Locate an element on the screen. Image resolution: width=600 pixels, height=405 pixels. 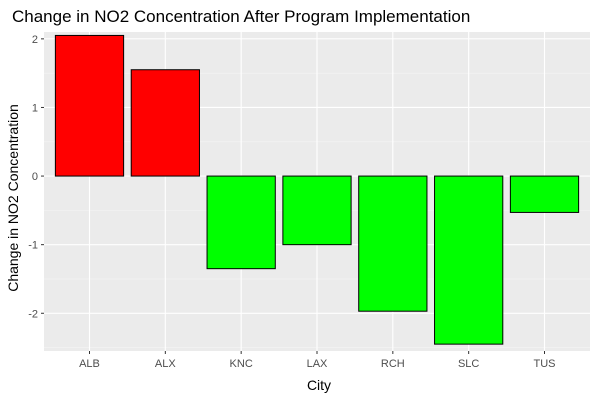
y-axis: -2 -1 0 1 2 is located at coordinates (36, 177).